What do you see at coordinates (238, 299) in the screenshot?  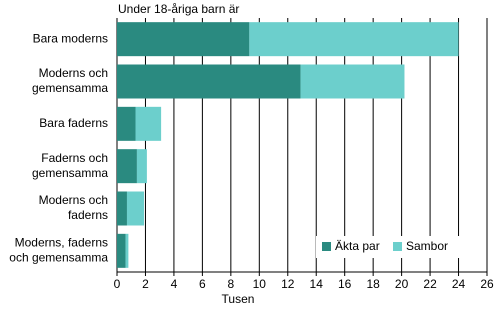 I see `x-axis-label: Tusen` at bounding box center [238, 299].